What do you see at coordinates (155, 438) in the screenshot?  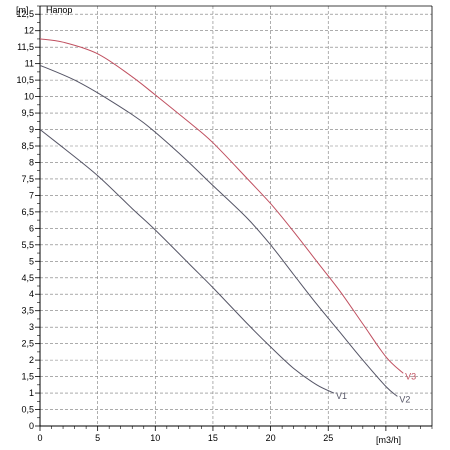 I see `x-tick-label: 10` at bounding box center [155, 438].